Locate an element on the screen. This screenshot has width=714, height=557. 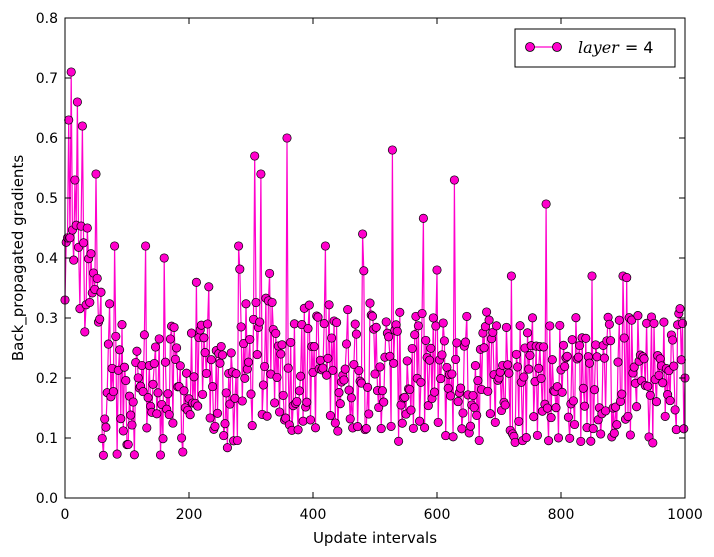
x-tick-label: 400 is located at coordinates (313, 515).